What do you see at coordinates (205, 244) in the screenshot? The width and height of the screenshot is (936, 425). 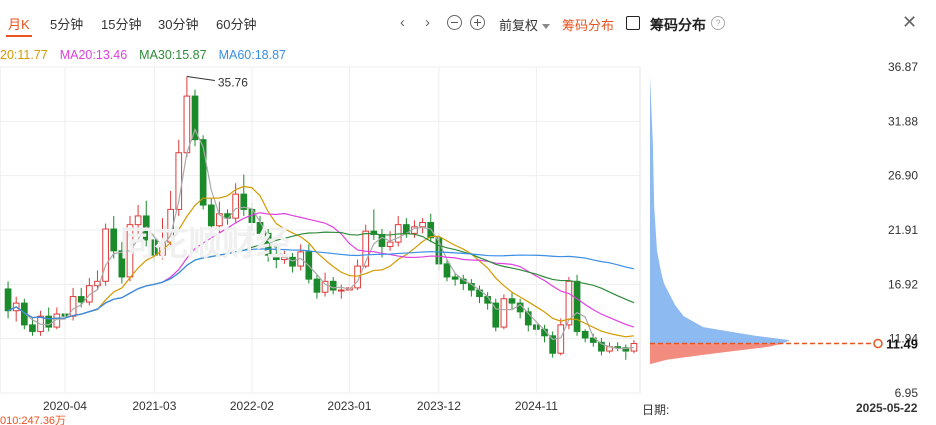 I see `watermark: 同花顺财经` at bounding box center [205, 244].